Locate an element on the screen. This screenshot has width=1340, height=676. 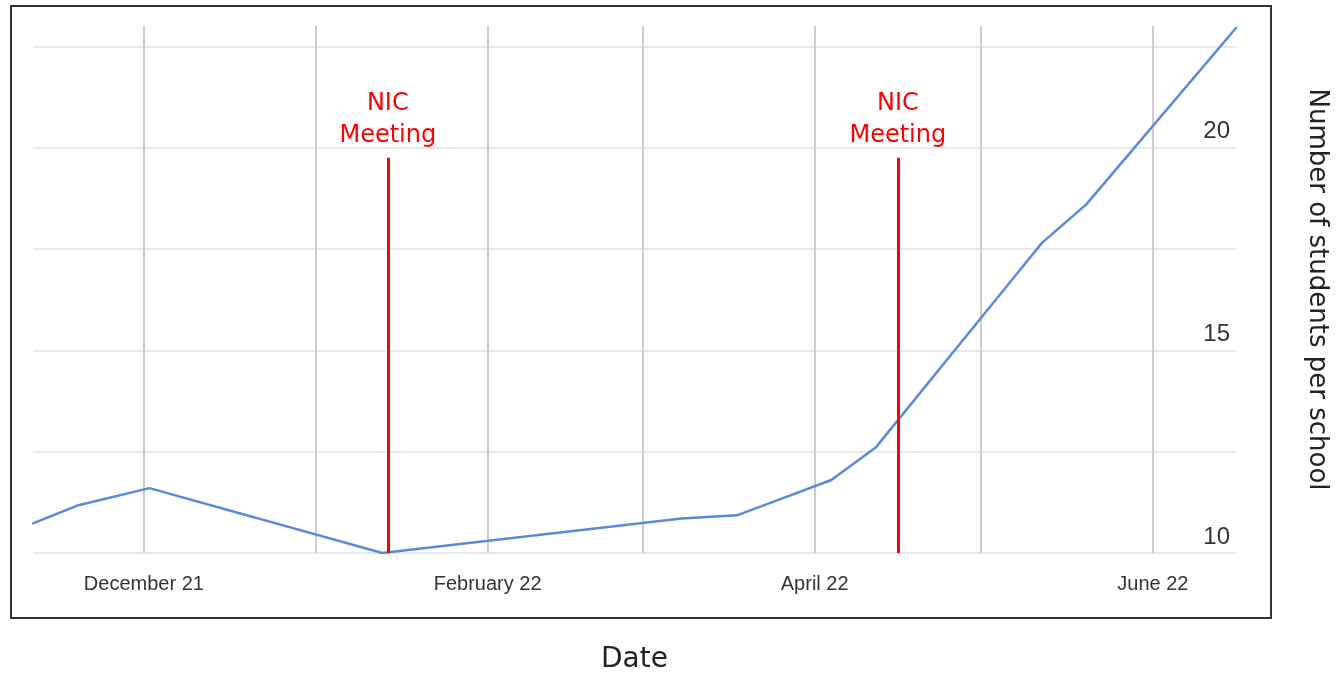
x-axis-title: Date is located at coordinates (634, 657).